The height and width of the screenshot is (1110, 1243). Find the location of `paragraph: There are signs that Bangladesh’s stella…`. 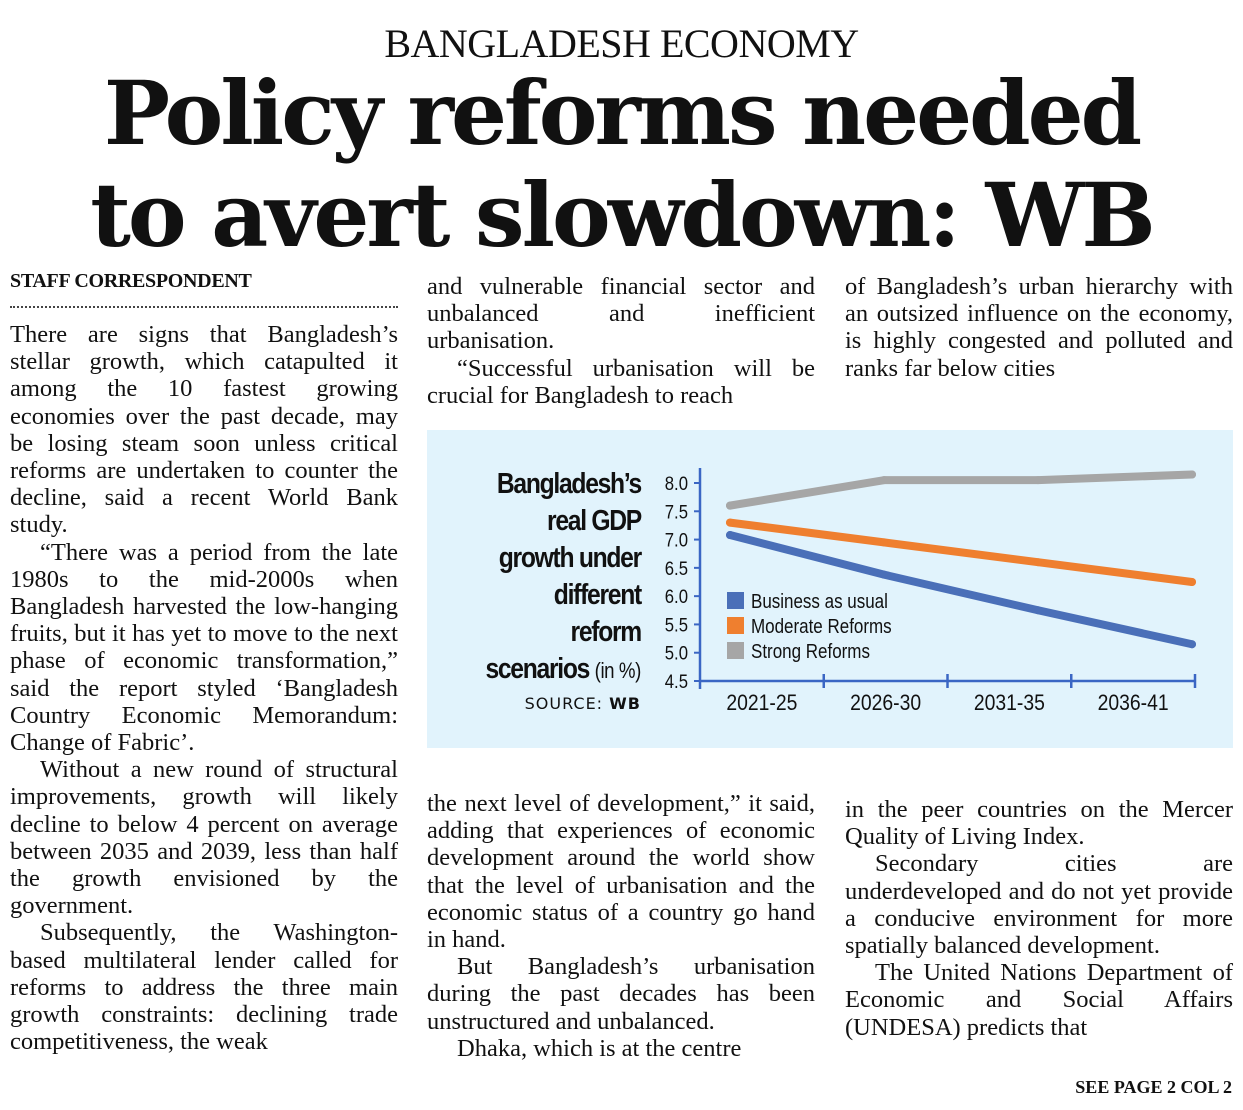

paragraph: There are signs that Bangladesh’s stella… is located at coordinates (204, 430).